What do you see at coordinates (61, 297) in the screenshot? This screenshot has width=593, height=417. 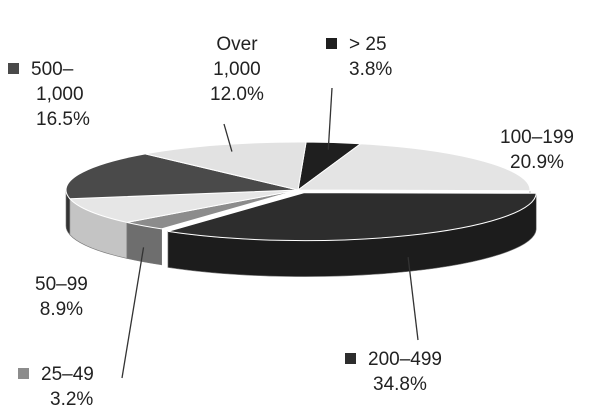 I see `slice-label-50-99: 50–99 8.9%` at bounding box center [61, 297].